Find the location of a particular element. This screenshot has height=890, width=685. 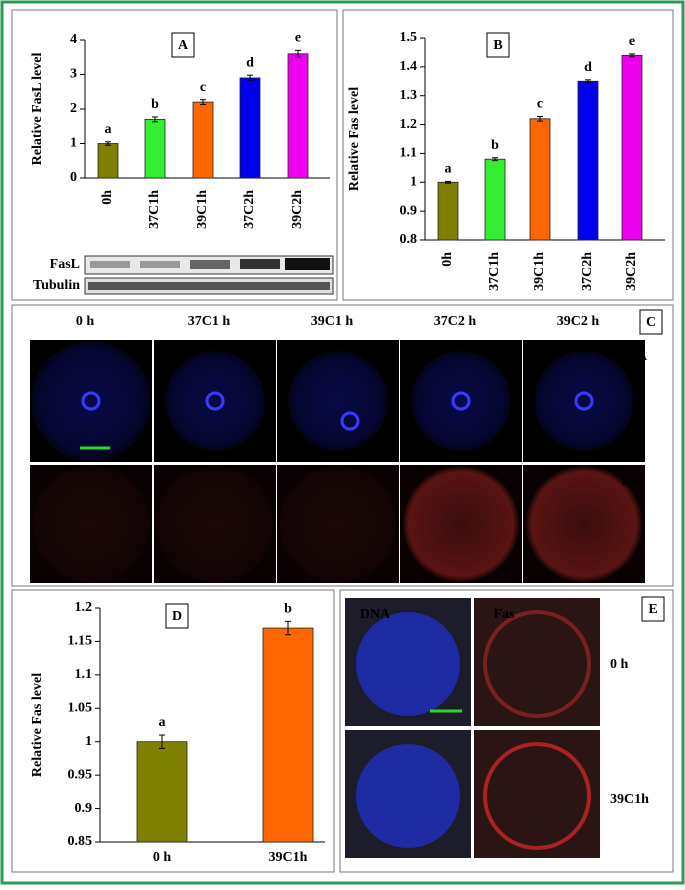

y-tick-label: 1.5 is located at coordinates (409, 37).